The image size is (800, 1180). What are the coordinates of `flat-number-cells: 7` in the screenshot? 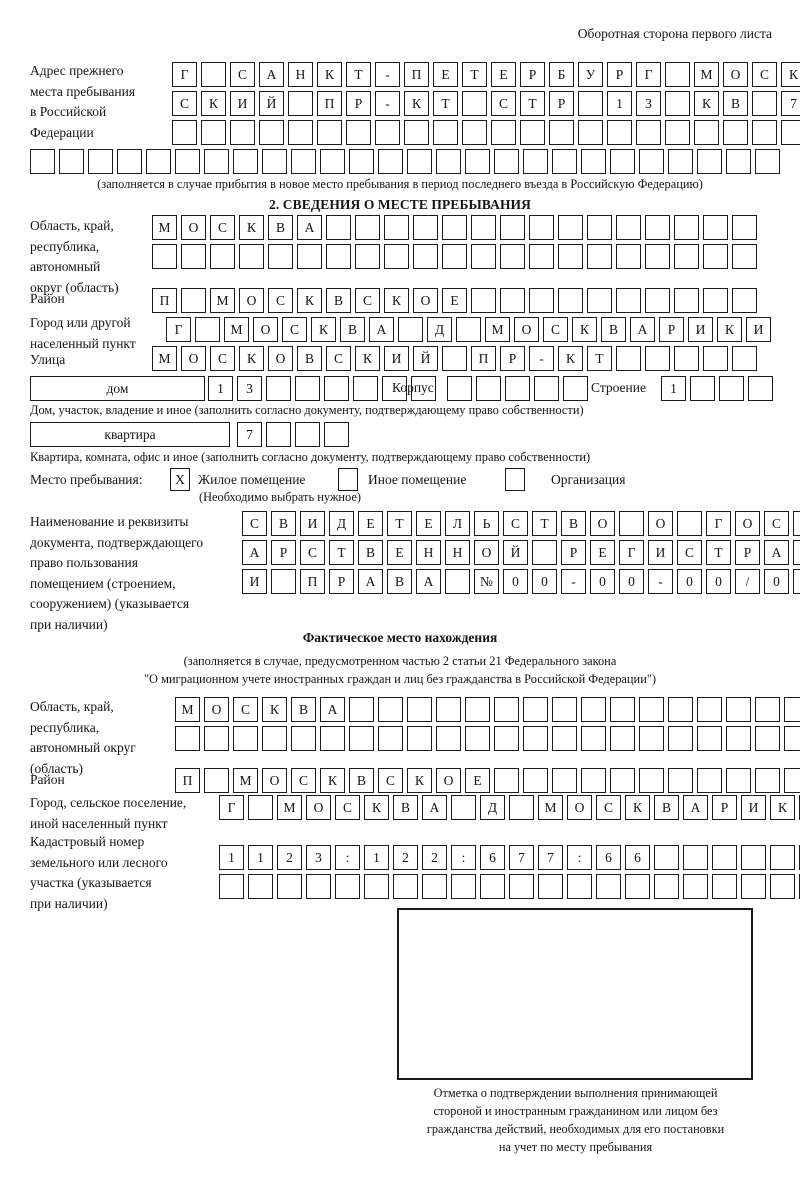 It's located at (293, 434).